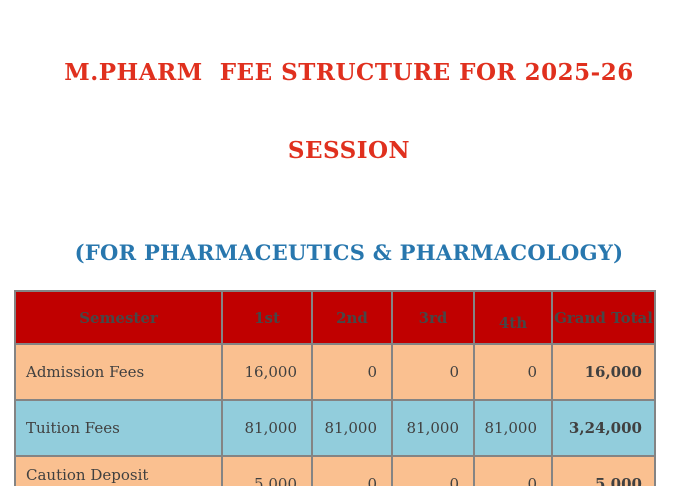 Image resolution: width=698 pixels, height=486 pixels. What do you see at coordinates (73, 428) in the screenshot?
I see `row-label-text: Tuition Fees` at bounding box center [73, 428].